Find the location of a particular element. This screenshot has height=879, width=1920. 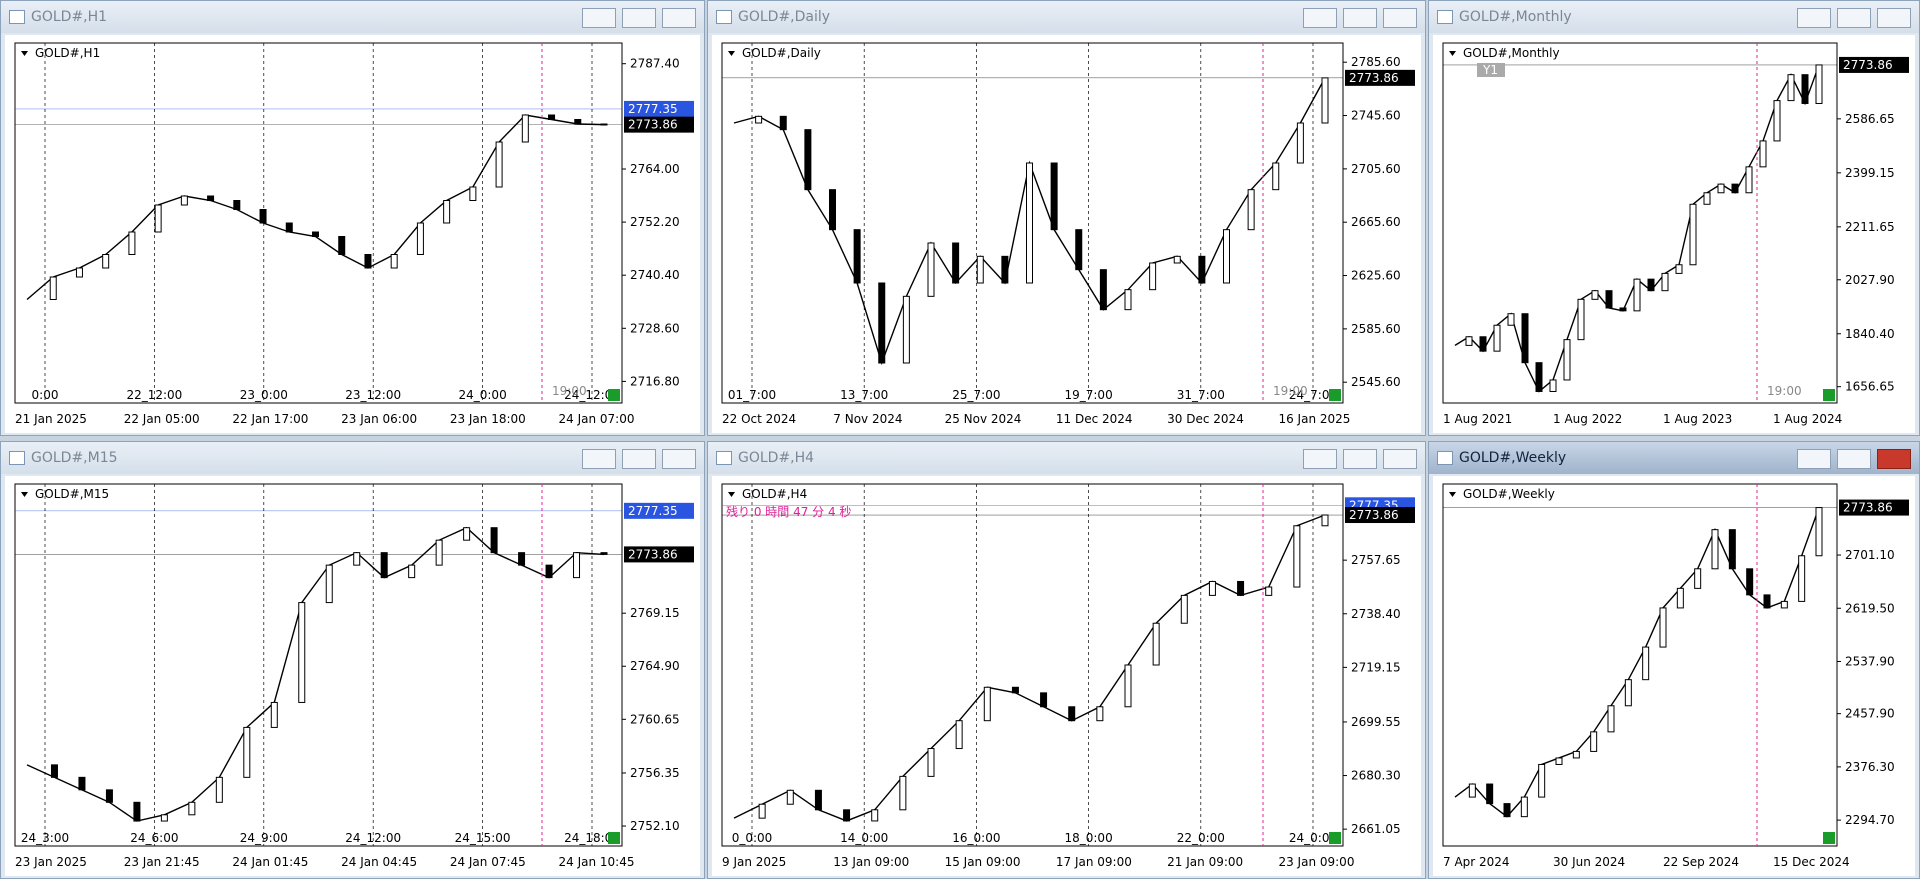

y-tick-label: 2211.65 is located at coordinates (1870, 227).